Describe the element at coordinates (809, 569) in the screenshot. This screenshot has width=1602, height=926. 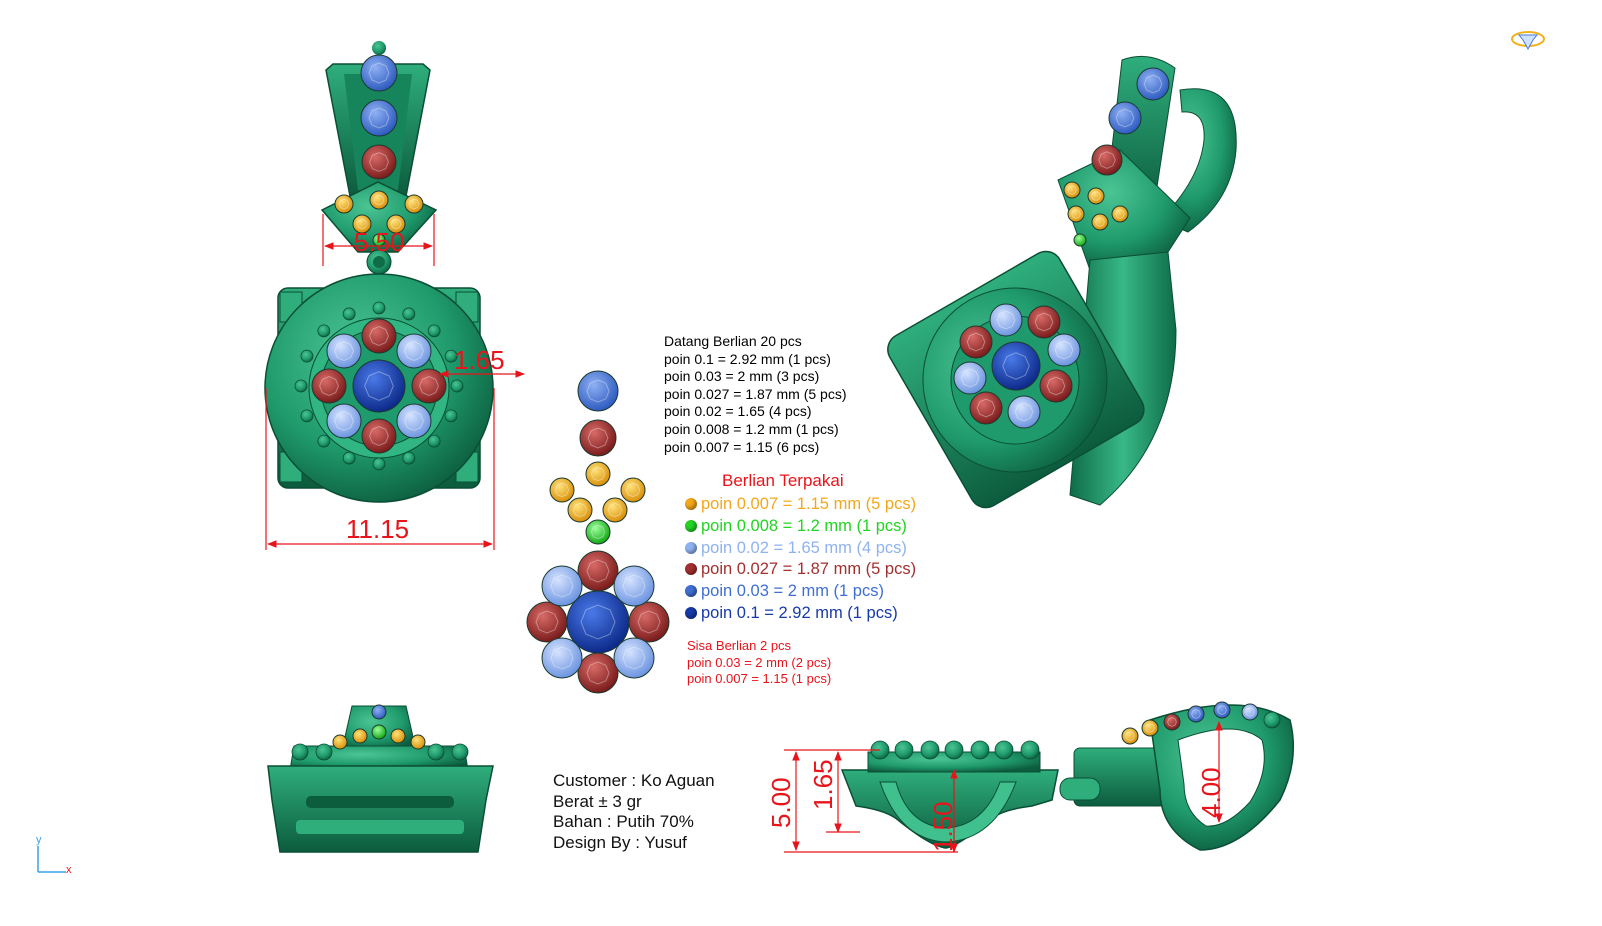
I see `used-row-label: poin 0.027 = 1.87 mm (5 pcs)` at that location.